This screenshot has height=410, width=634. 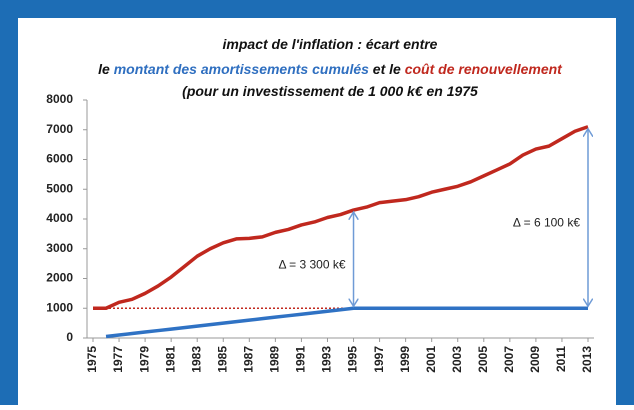 What do you see at coordinates (379, 359) in the screenshot?
I see `x-tick-label: 1997` at bounding box center [379, 359].